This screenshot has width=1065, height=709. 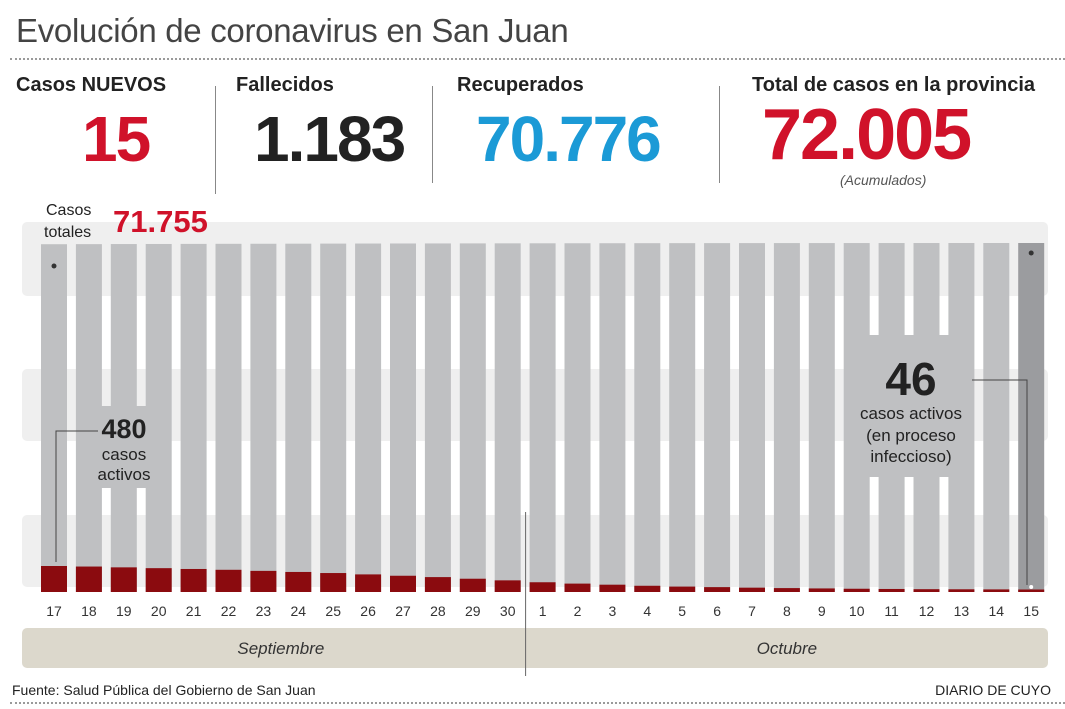 I want to click on bottom-divider, so click(x=537, y=703).